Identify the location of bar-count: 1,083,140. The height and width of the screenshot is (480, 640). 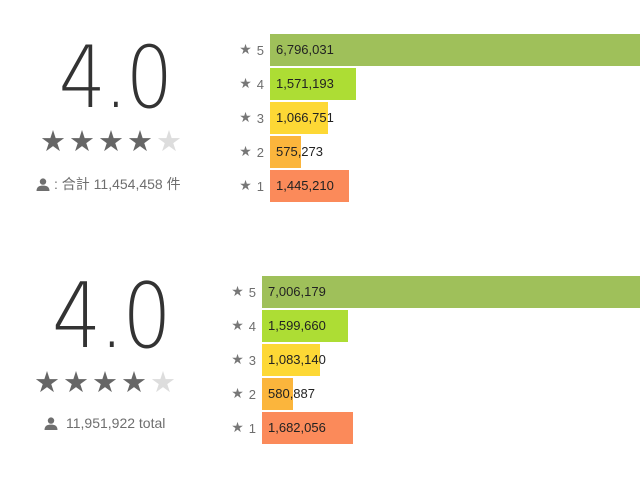
(297, 359).